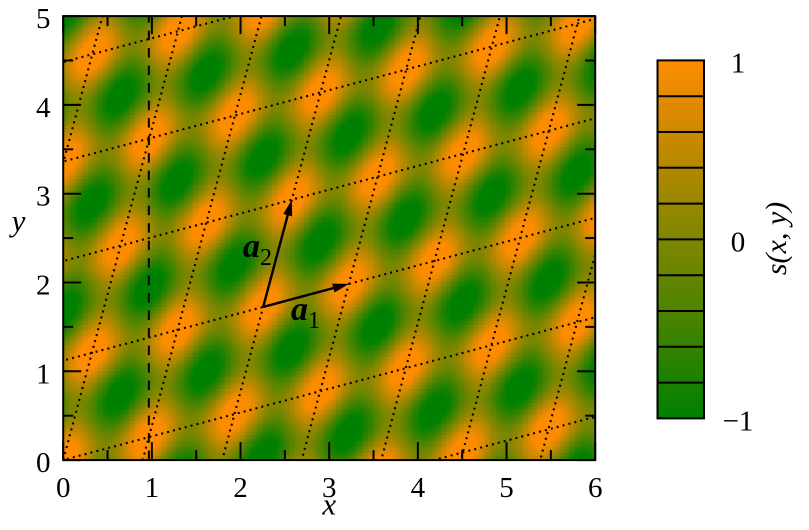 This screenshot has height=530, width=809. I want to click on a2-arrow-head, so click(288, 208).